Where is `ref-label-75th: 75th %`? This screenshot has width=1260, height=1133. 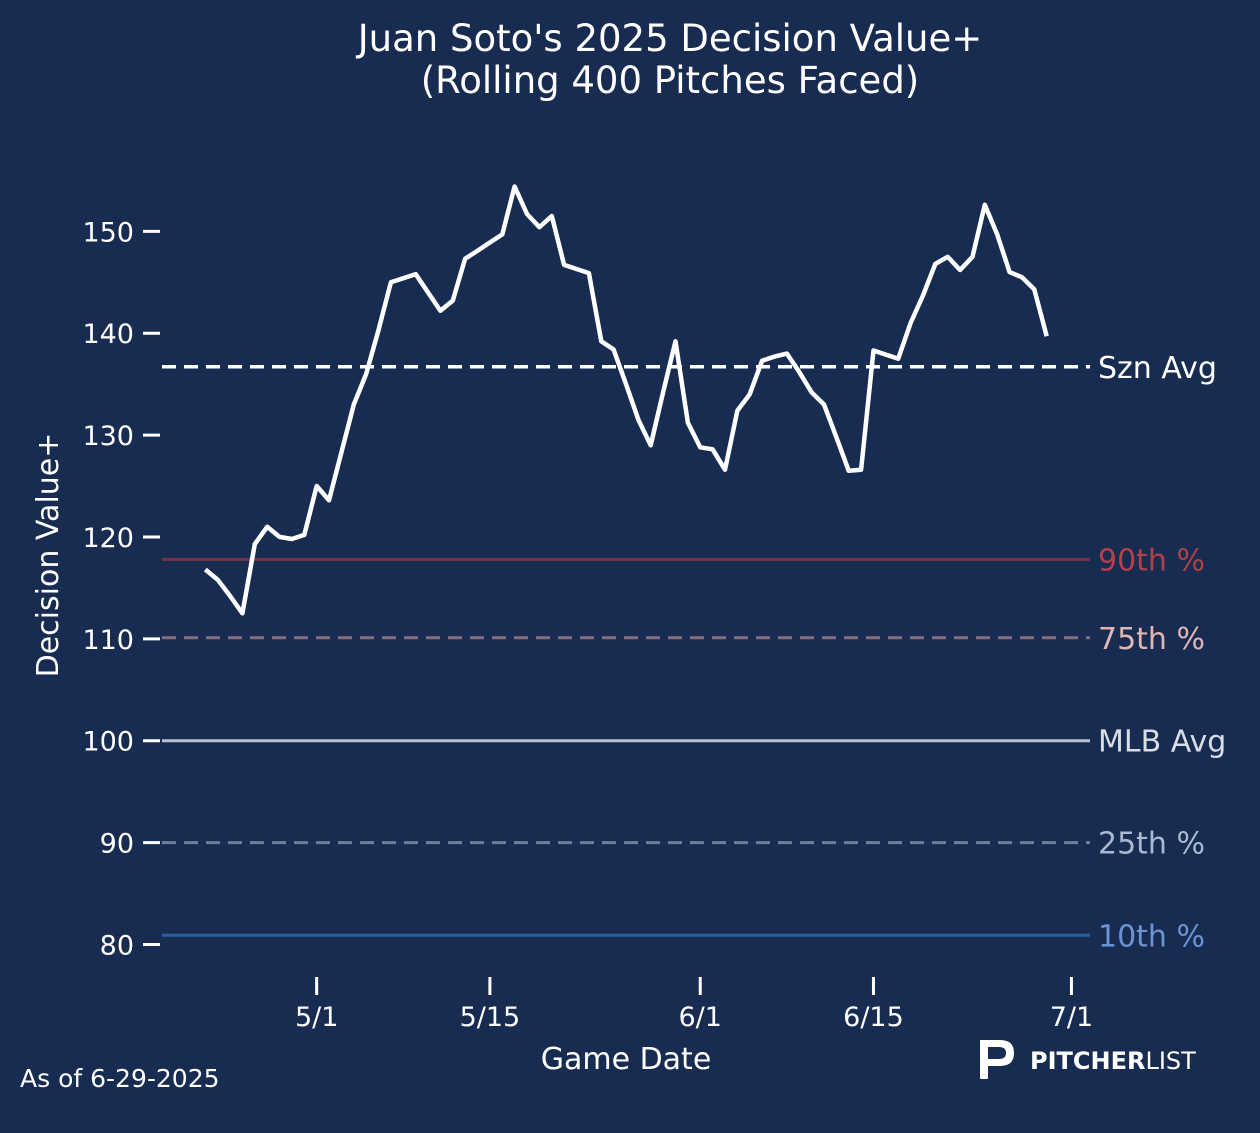
ref-label-75th: 75th % is located at coordinates (1151, 639).